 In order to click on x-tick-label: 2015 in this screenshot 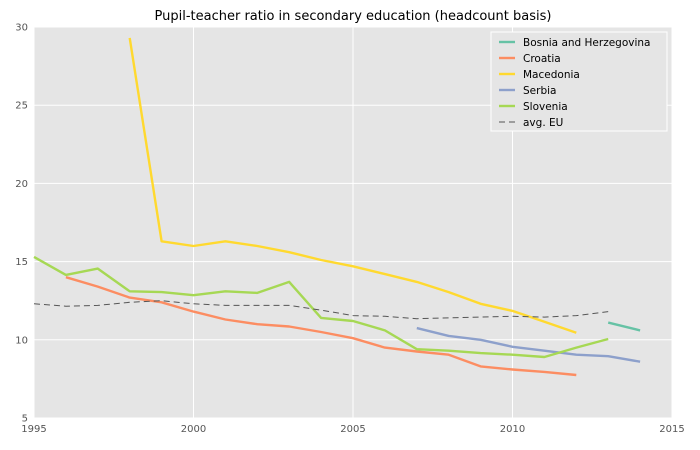, I will do `click(671, 429)`.